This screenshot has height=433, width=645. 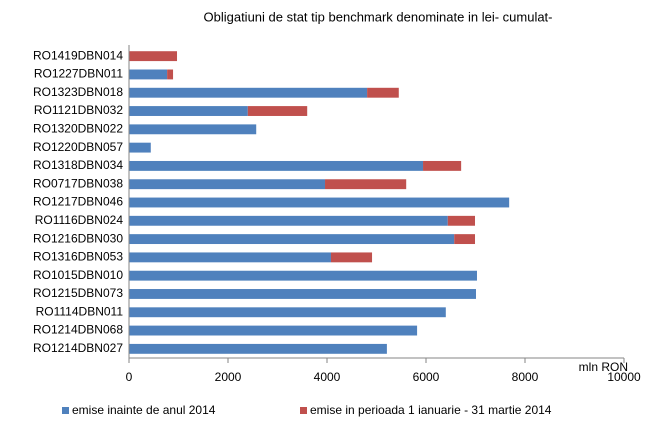 What do you see at coordinates (78, 55) in the screenshot?
I see `y-tick-label: RO1419DBN014` at bounding box center [78, 55].